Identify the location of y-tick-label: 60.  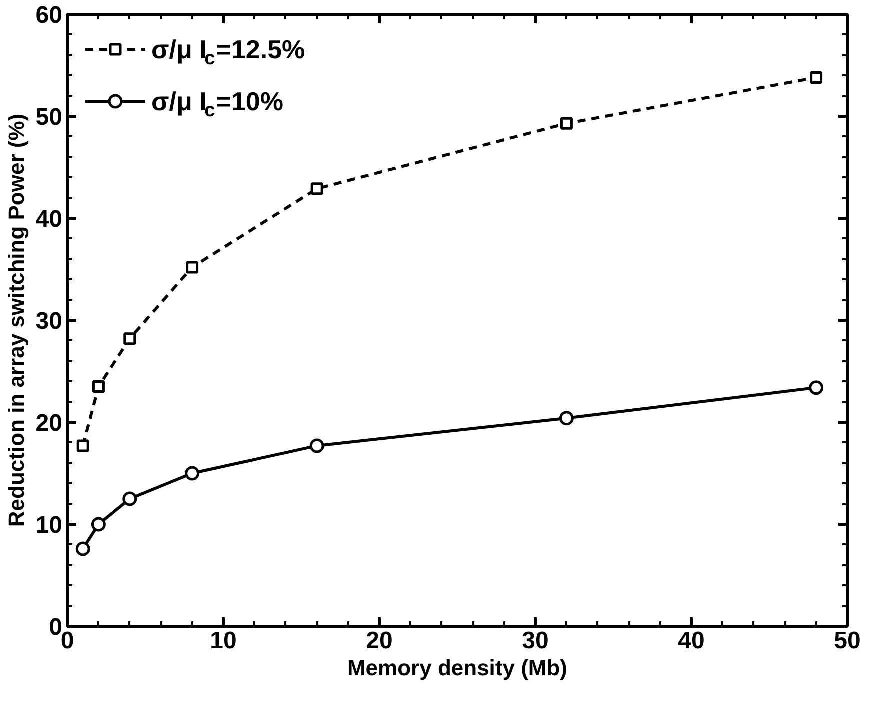
(49, 15).